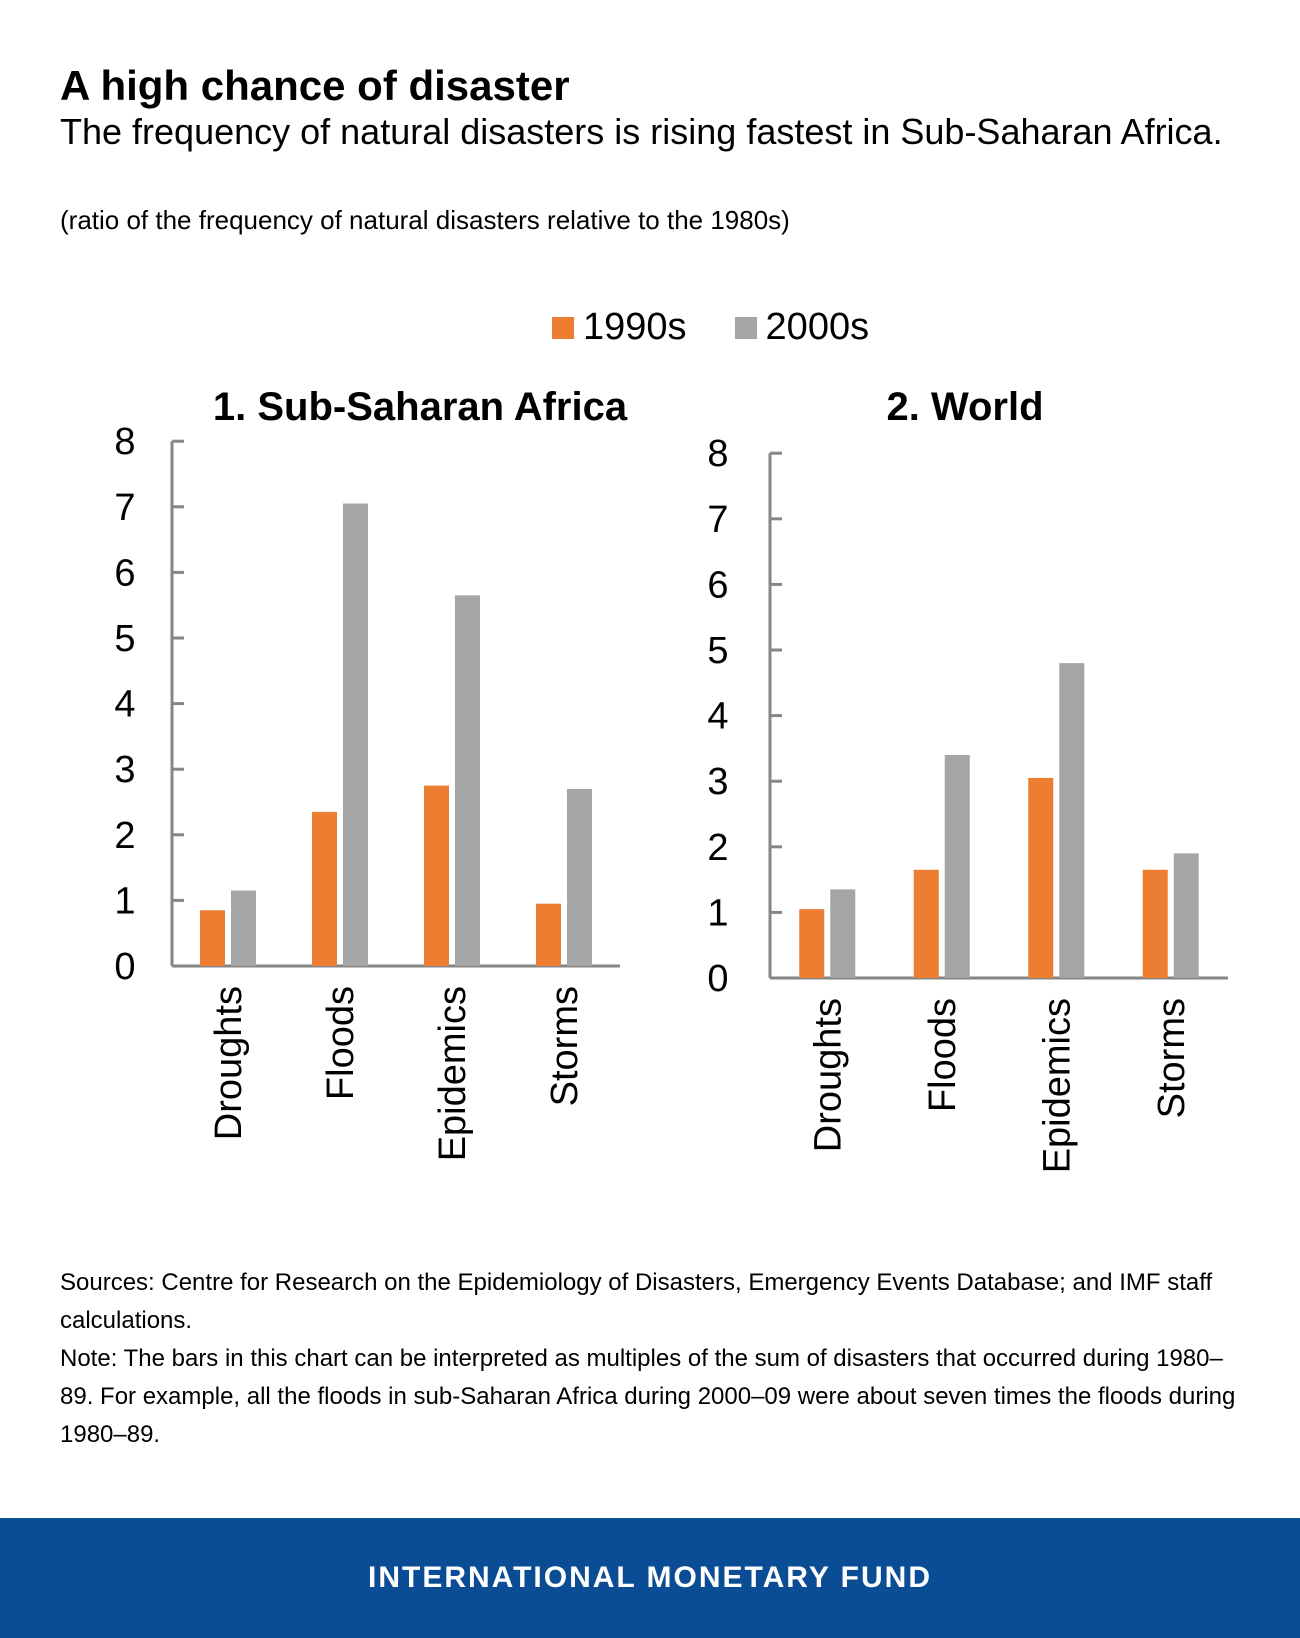 The height and width of the screenshot is (1638, 1300). I want to click on legend-item-2000s: 2000s, so click(802, 327).